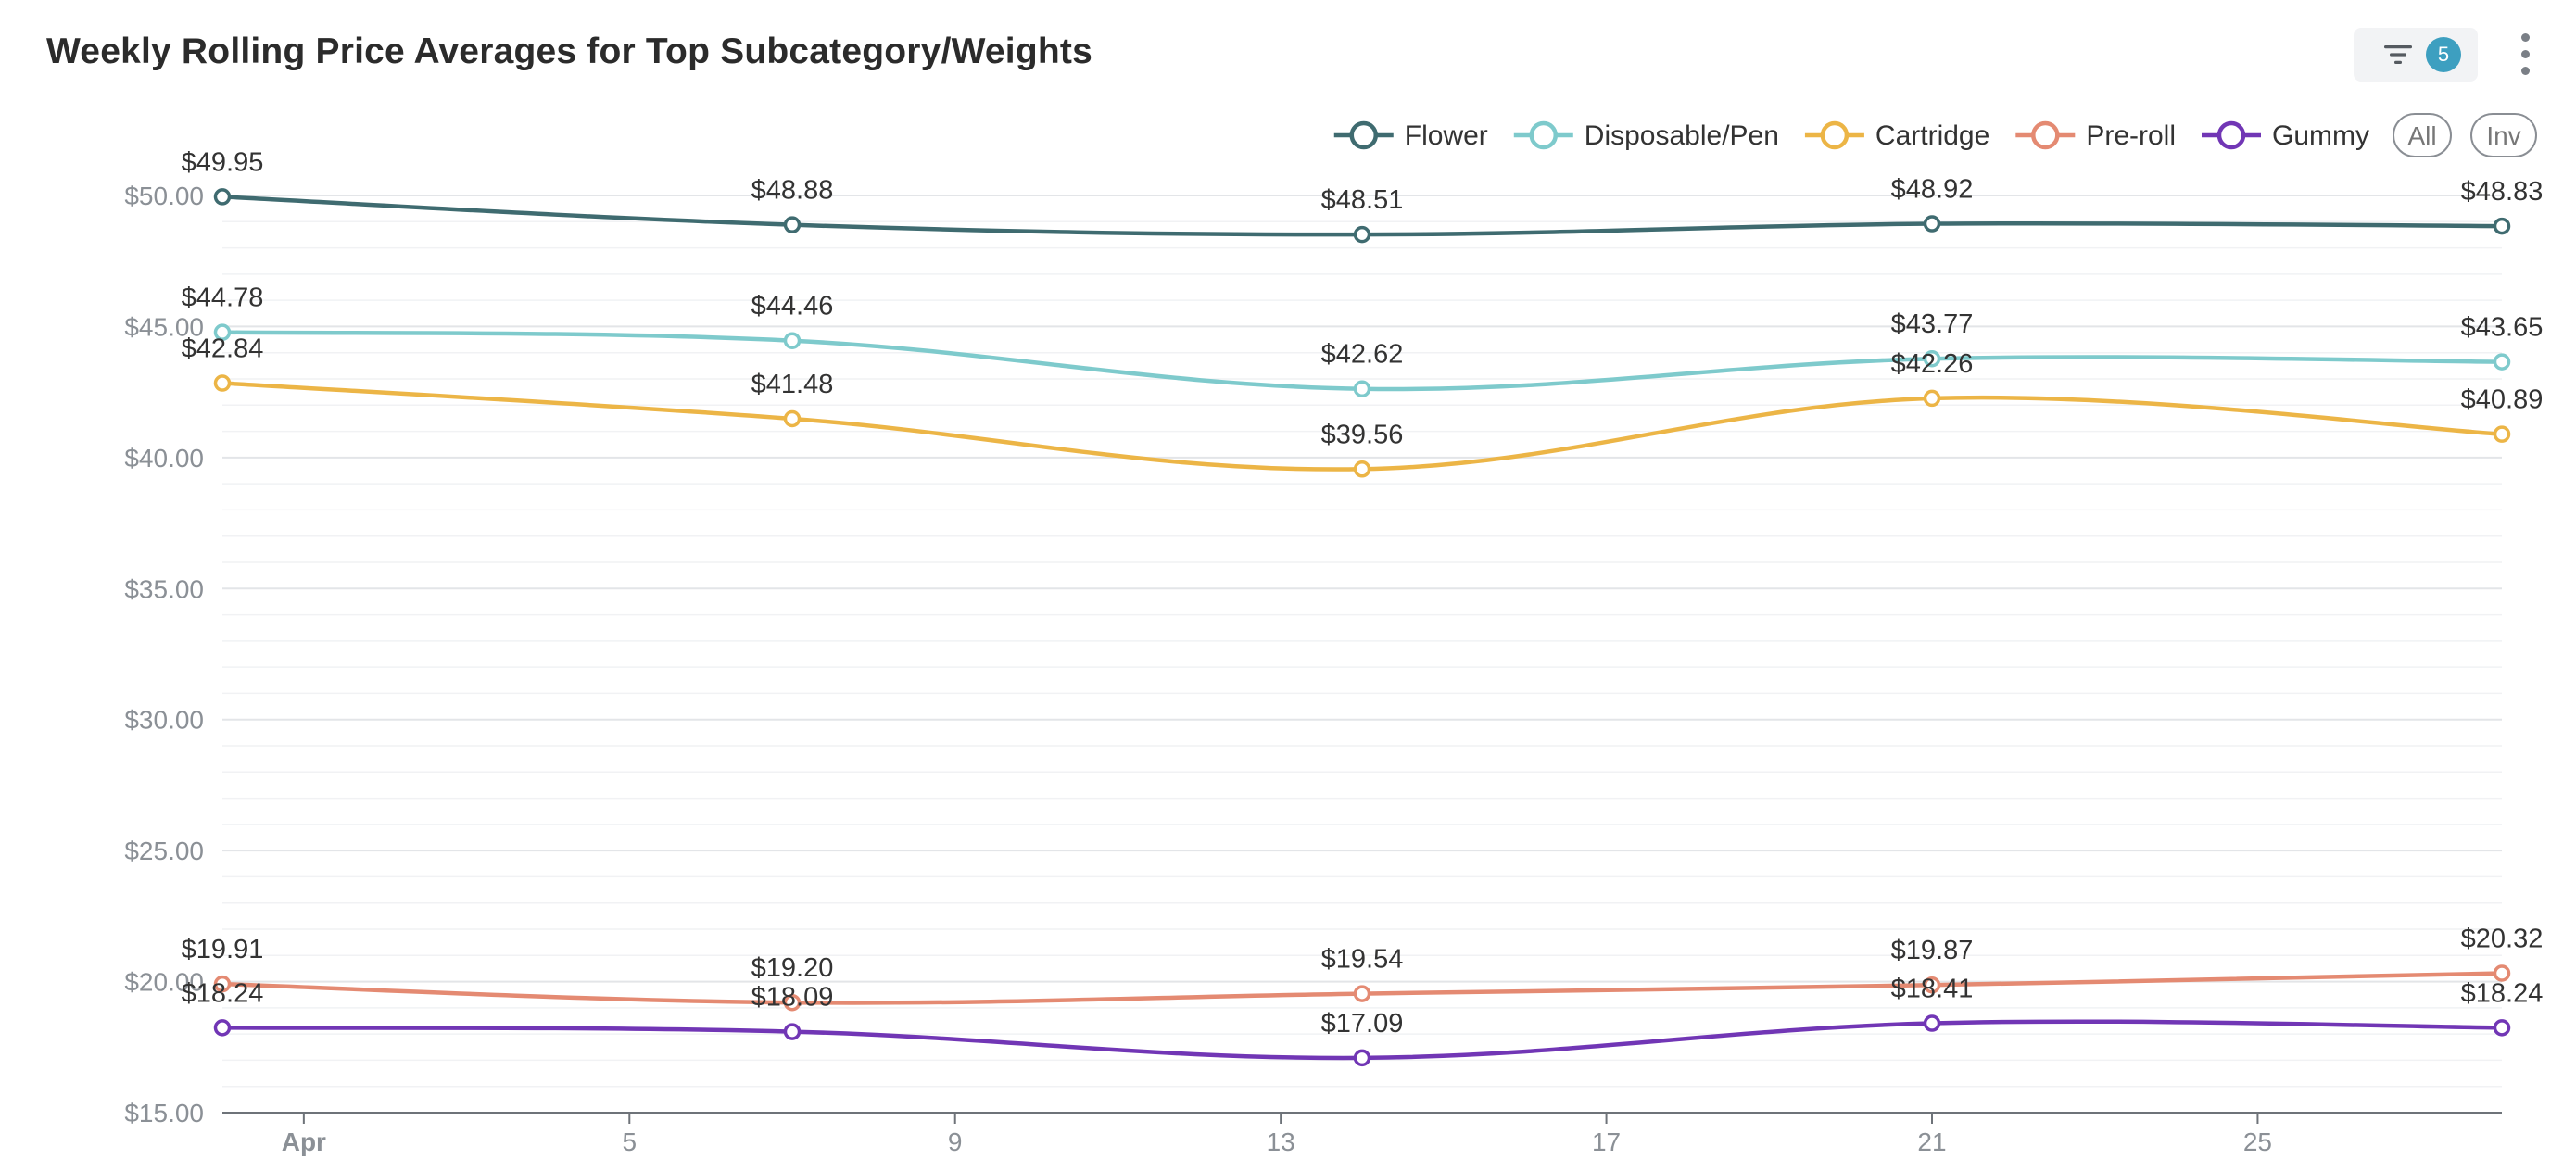  I want to click on x-tick-label: 25, so click(2257, 1141).